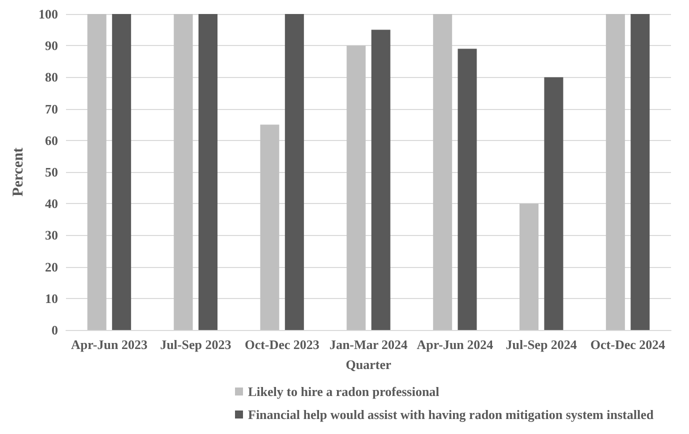 This screenshot has width=689, height=434. Describe the element at coordinates (51, 204) in the screenshot. I see `y-tick-label: 40` at that location.